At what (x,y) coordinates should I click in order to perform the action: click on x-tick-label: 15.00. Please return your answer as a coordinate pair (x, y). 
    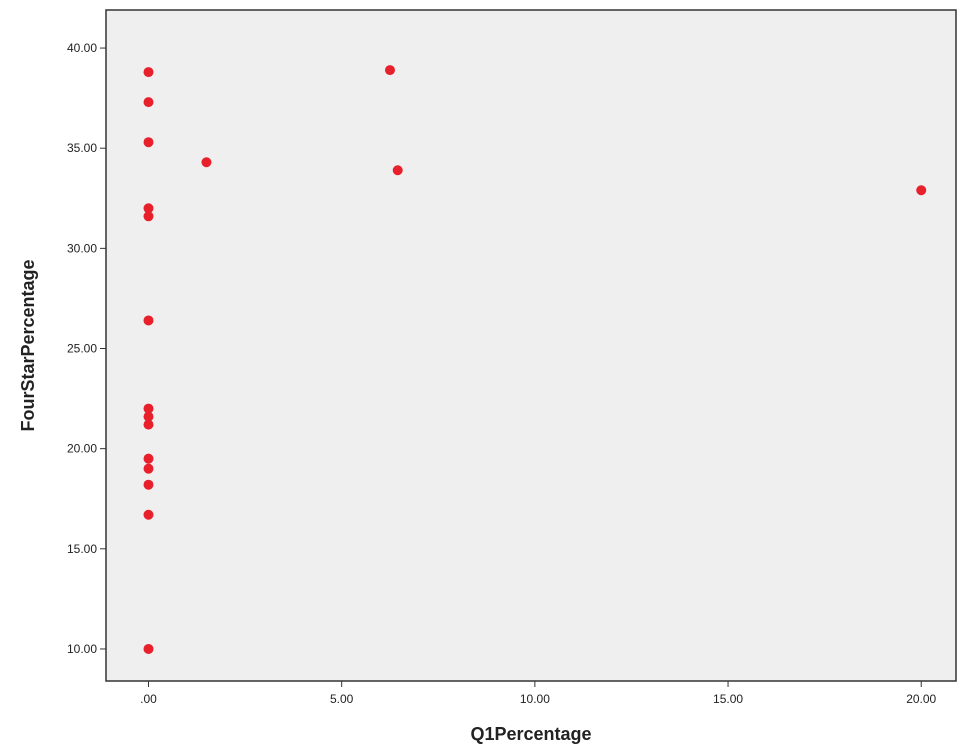
    Looking at the image, I should click on (728, 699).